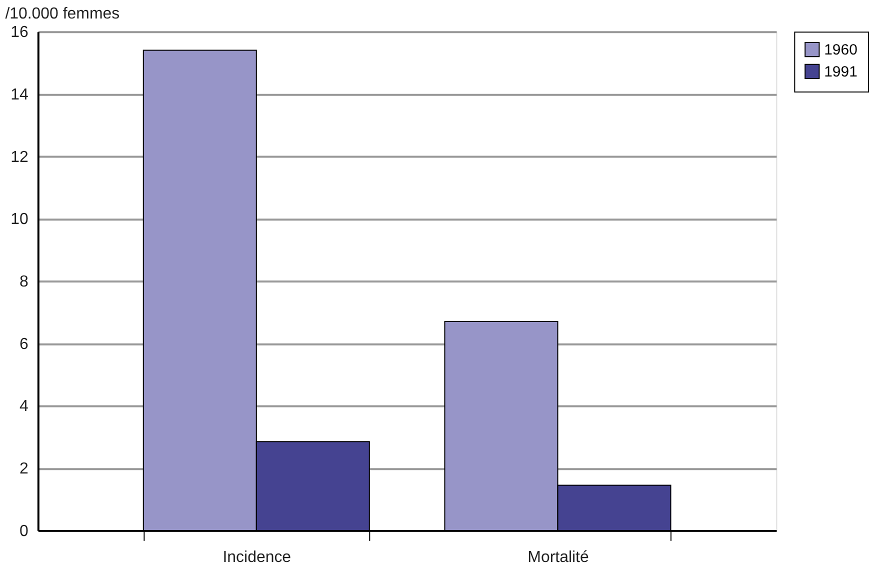 This screenshot has width=874, height=586. I want to click on y-tick-label: 16, so click(19, 33).